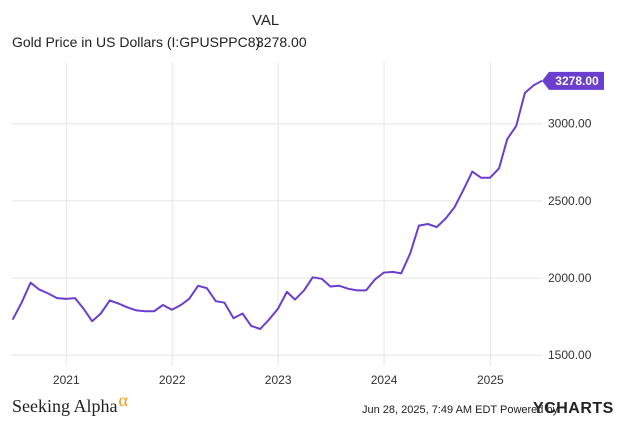 This screenshot has width=640, height=428. What do you see at coordinates (136, 42) in the screenshot?
I see `series-name: Gold Price in US Dollars (I:GPUSPPC8)` at bounding box center [136, 42].